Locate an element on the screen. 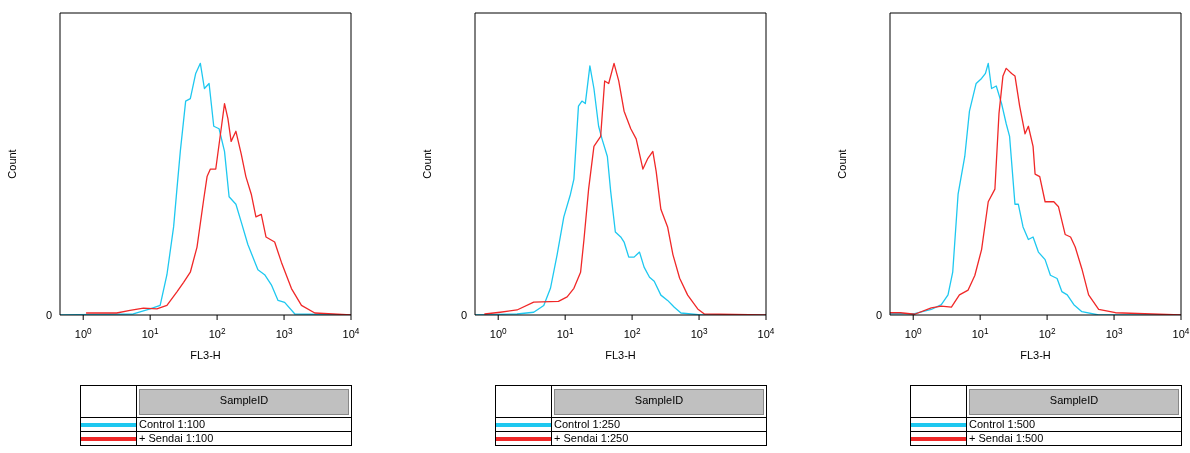 The image size is (1190, 453). legend-label: + Sendai 1:100 is located at coordinates (244, 438).